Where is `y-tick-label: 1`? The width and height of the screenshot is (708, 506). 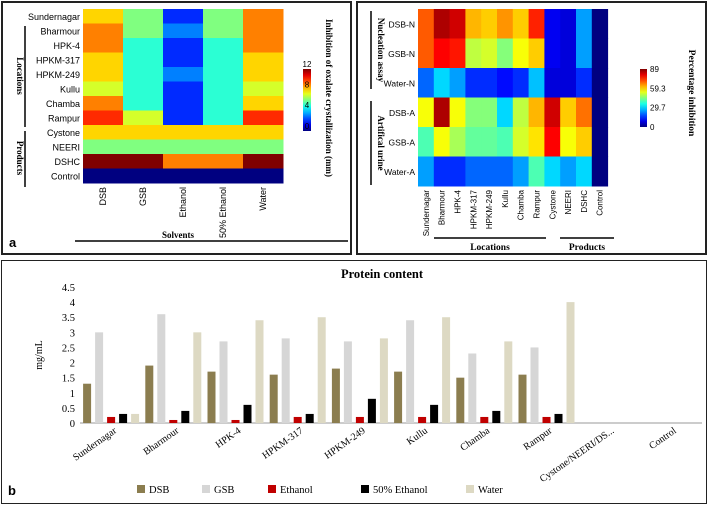 y-tick-label: 1 is located at coordinates (72, 394).